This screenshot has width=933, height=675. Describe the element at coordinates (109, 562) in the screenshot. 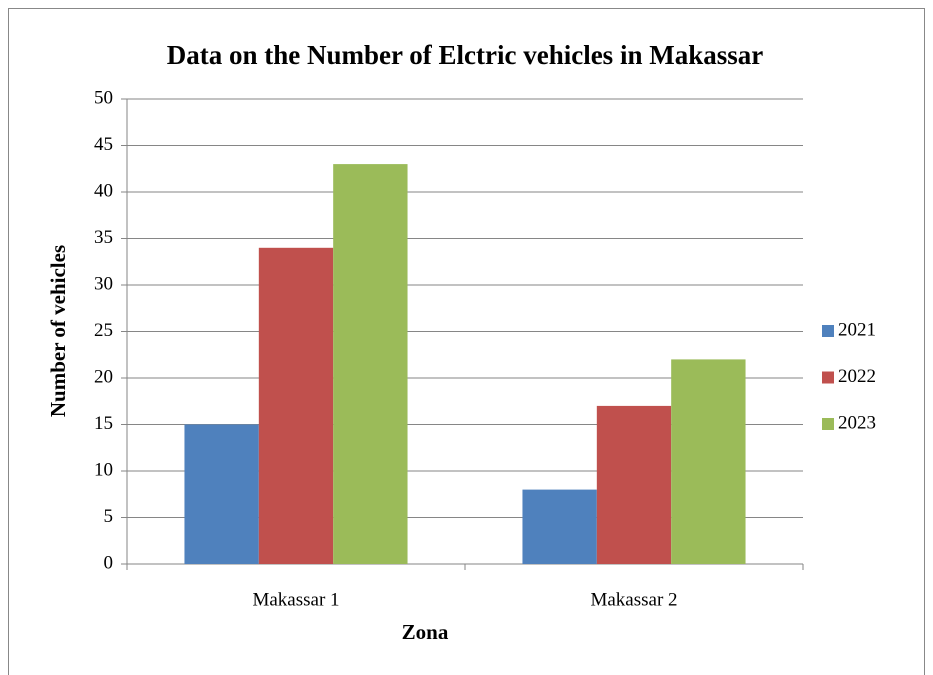

I see `y-tick-label: 0` at that location.